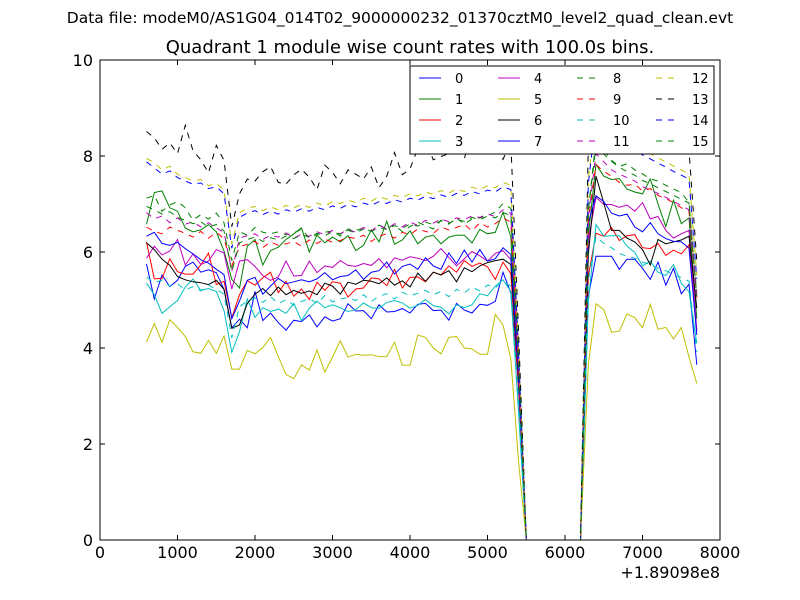  What do you see at coordinates (538, 121) in the screenshot?
I see `legend-label-6: 6` at bounding box center [538, 121].